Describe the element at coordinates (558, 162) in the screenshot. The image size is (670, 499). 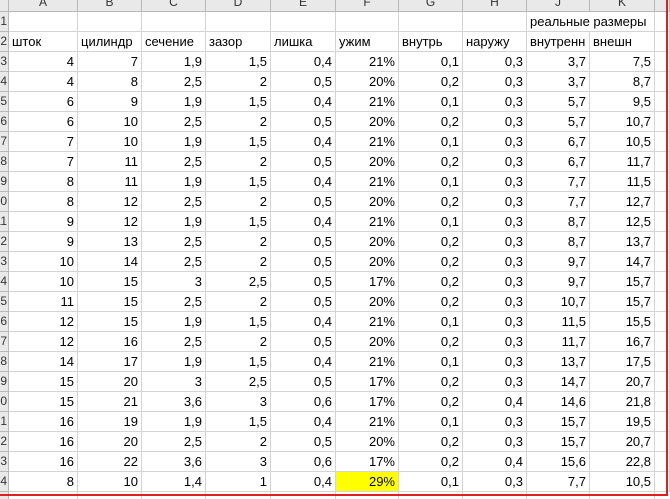
I see `cell: 6,7` at that location.